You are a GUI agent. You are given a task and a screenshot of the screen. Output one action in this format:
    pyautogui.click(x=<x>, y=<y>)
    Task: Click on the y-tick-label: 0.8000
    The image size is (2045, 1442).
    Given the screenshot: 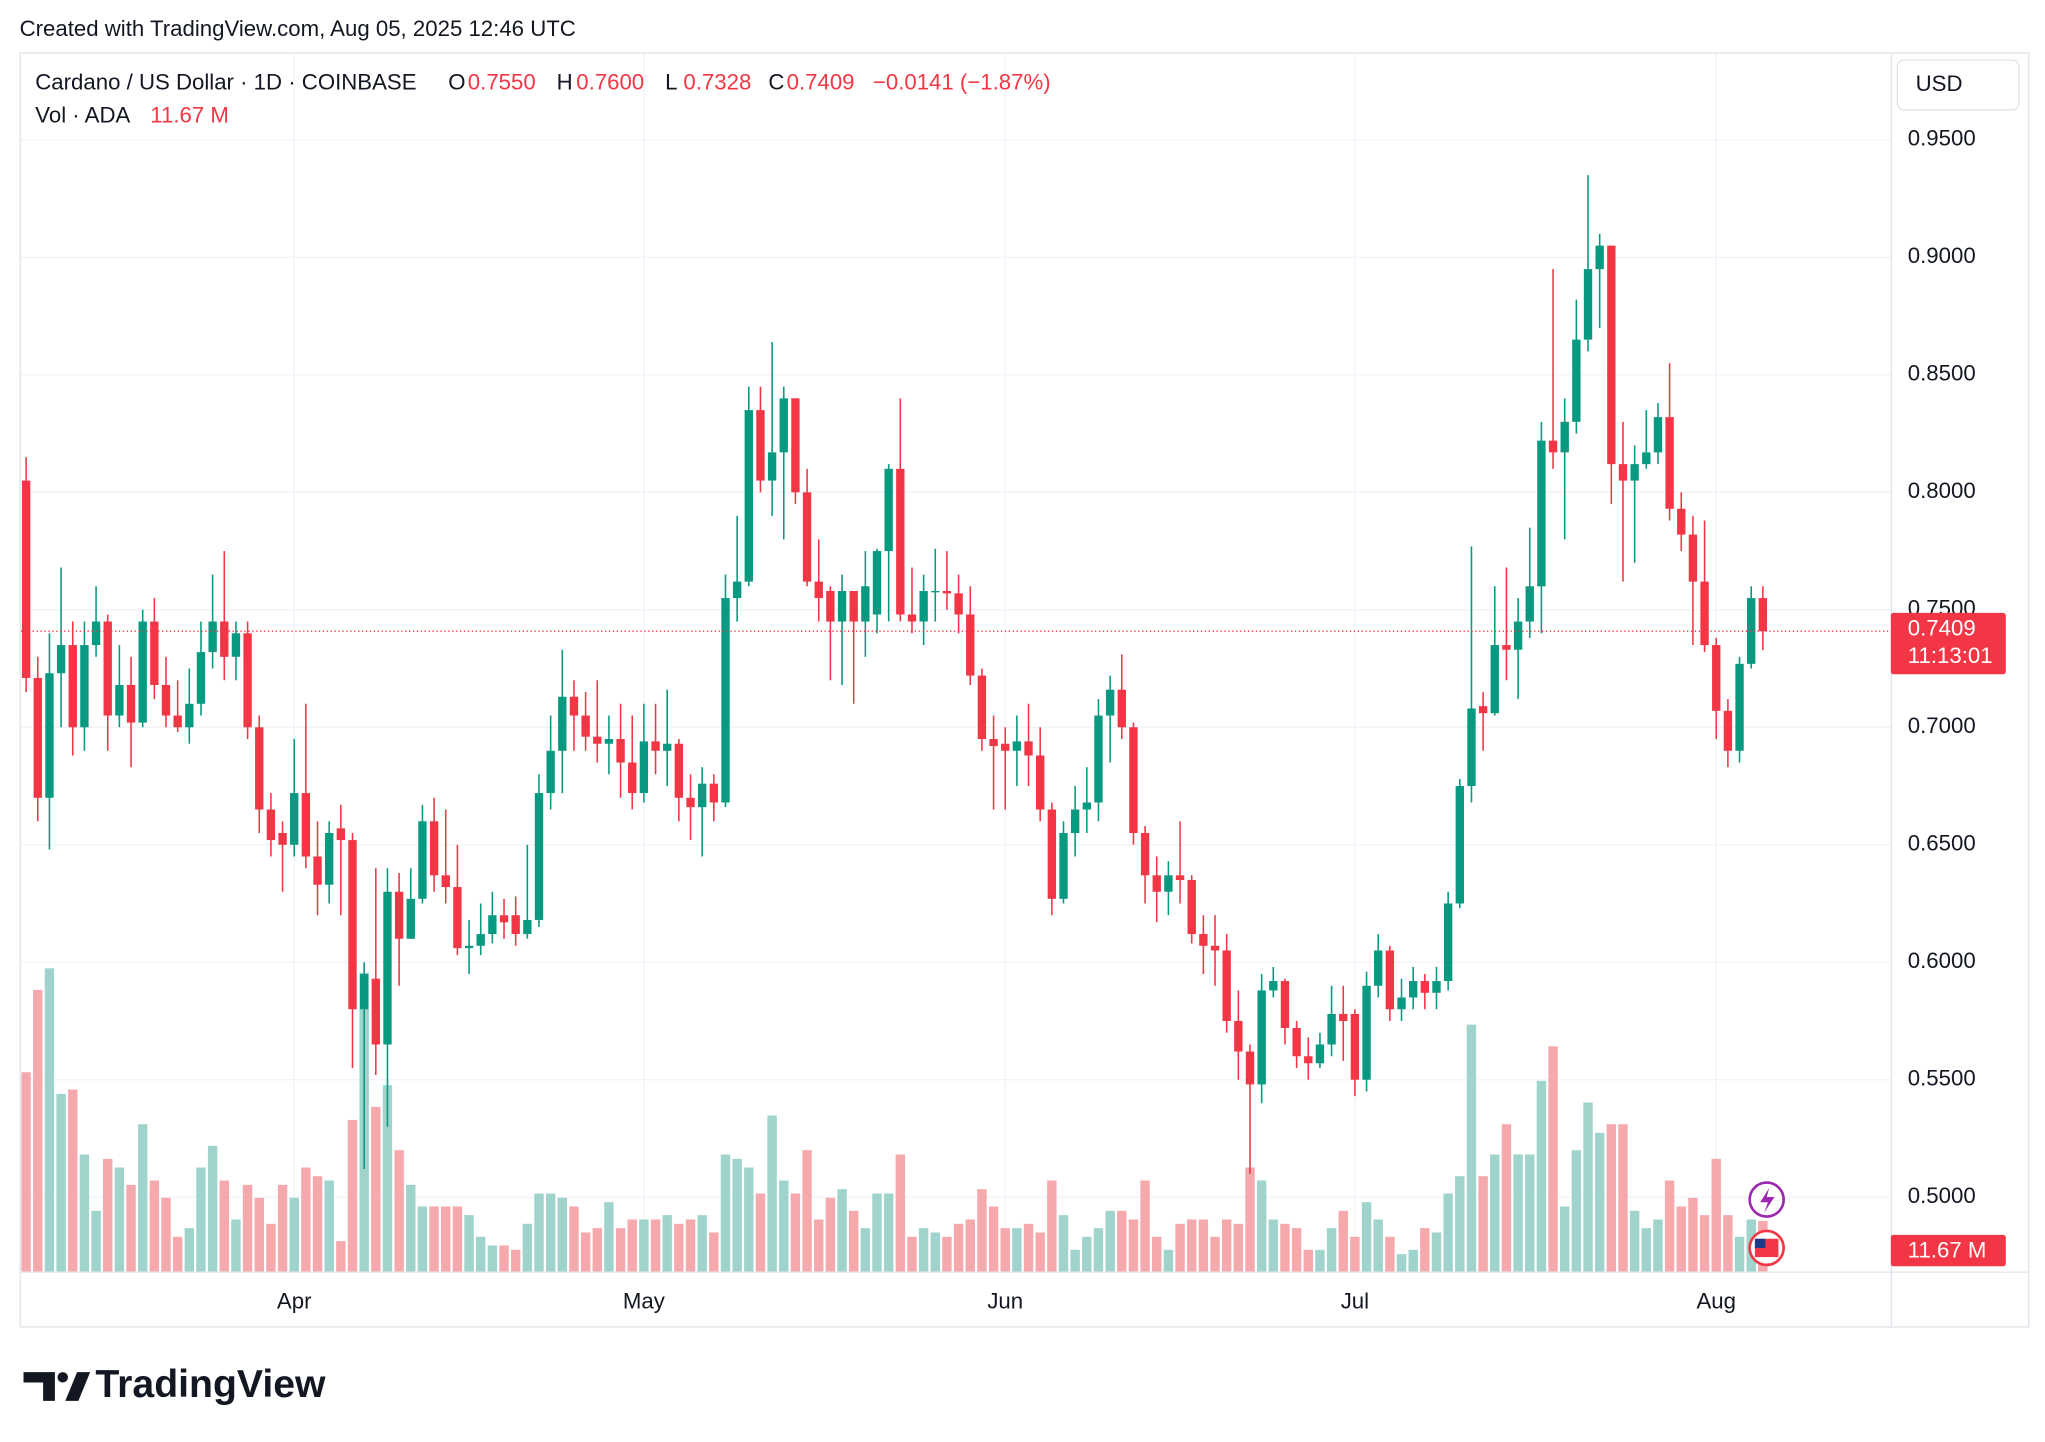 What is the action you would take?
    pyautogui.click(x=1942, y=490)
    